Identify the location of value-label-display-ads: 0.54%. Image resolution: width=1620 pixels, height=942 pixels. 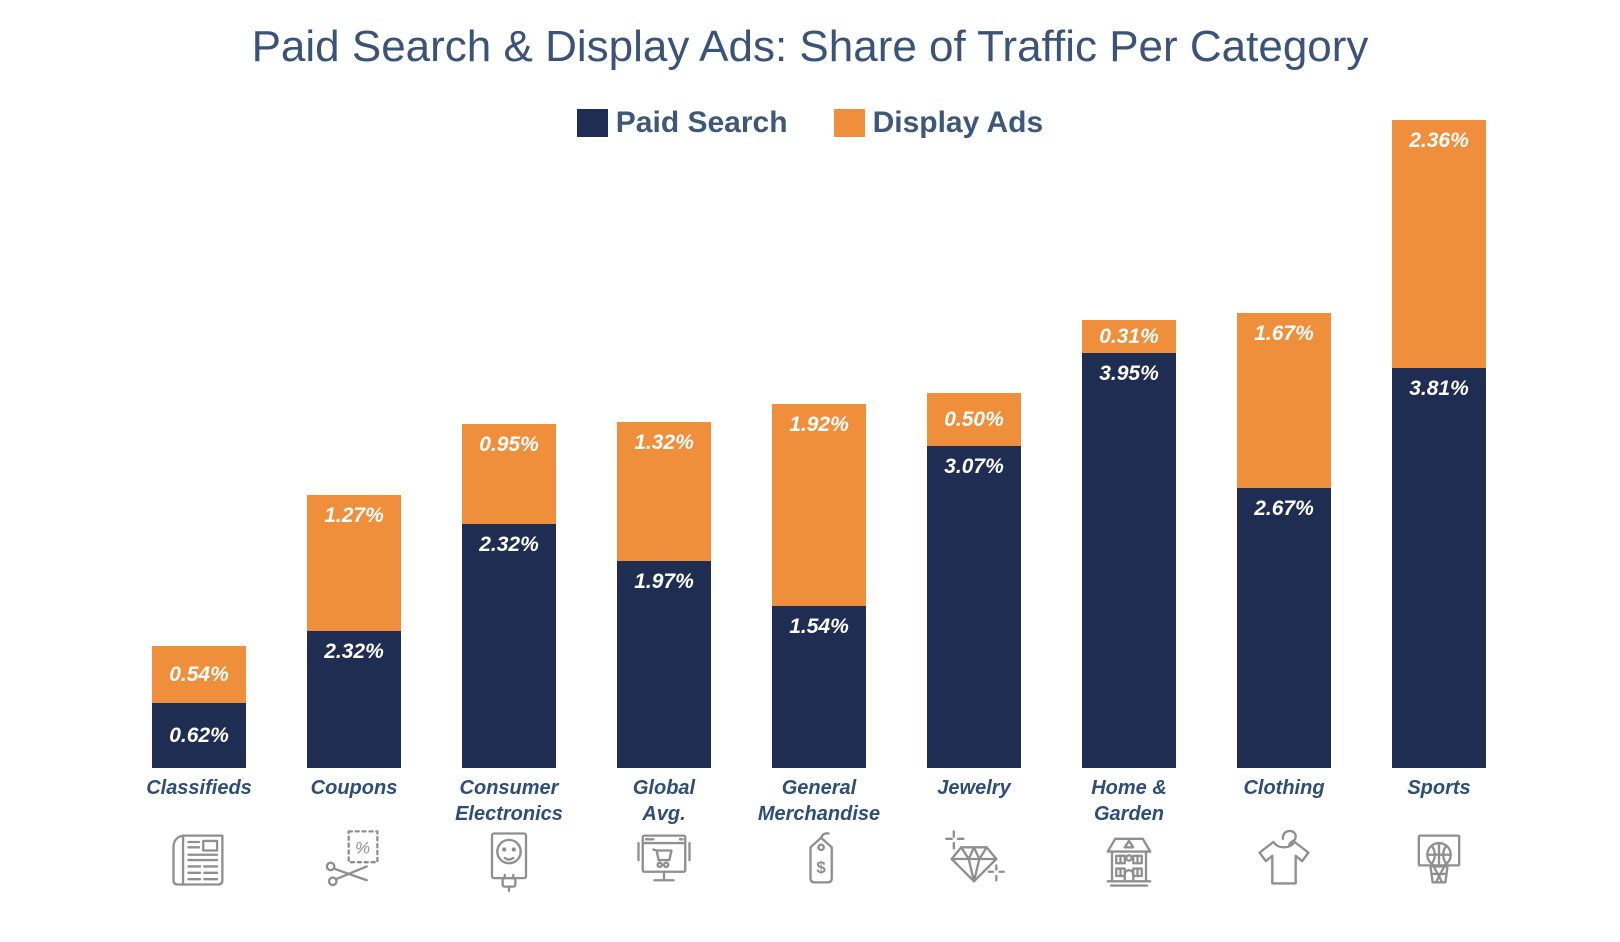
(199, 674).